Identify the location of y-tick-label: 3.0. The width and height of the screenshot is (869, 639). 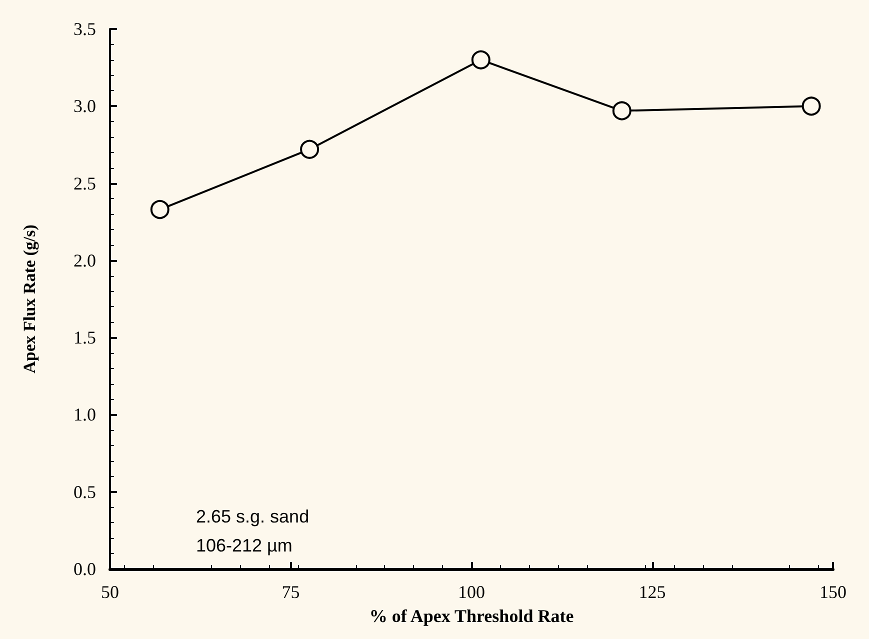
(85, 106).